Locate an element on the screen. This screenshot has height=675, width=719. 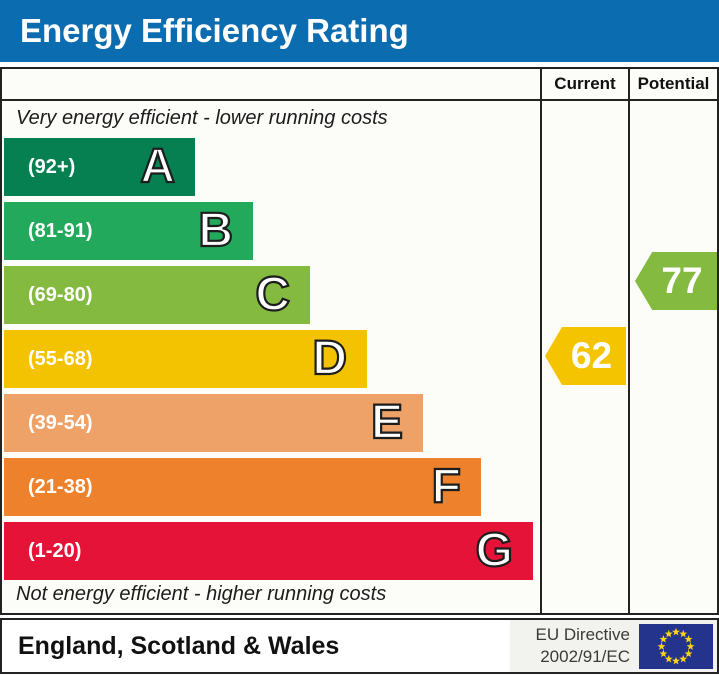
band-row-f: (21-38) F is located at coordinates (268, 487).